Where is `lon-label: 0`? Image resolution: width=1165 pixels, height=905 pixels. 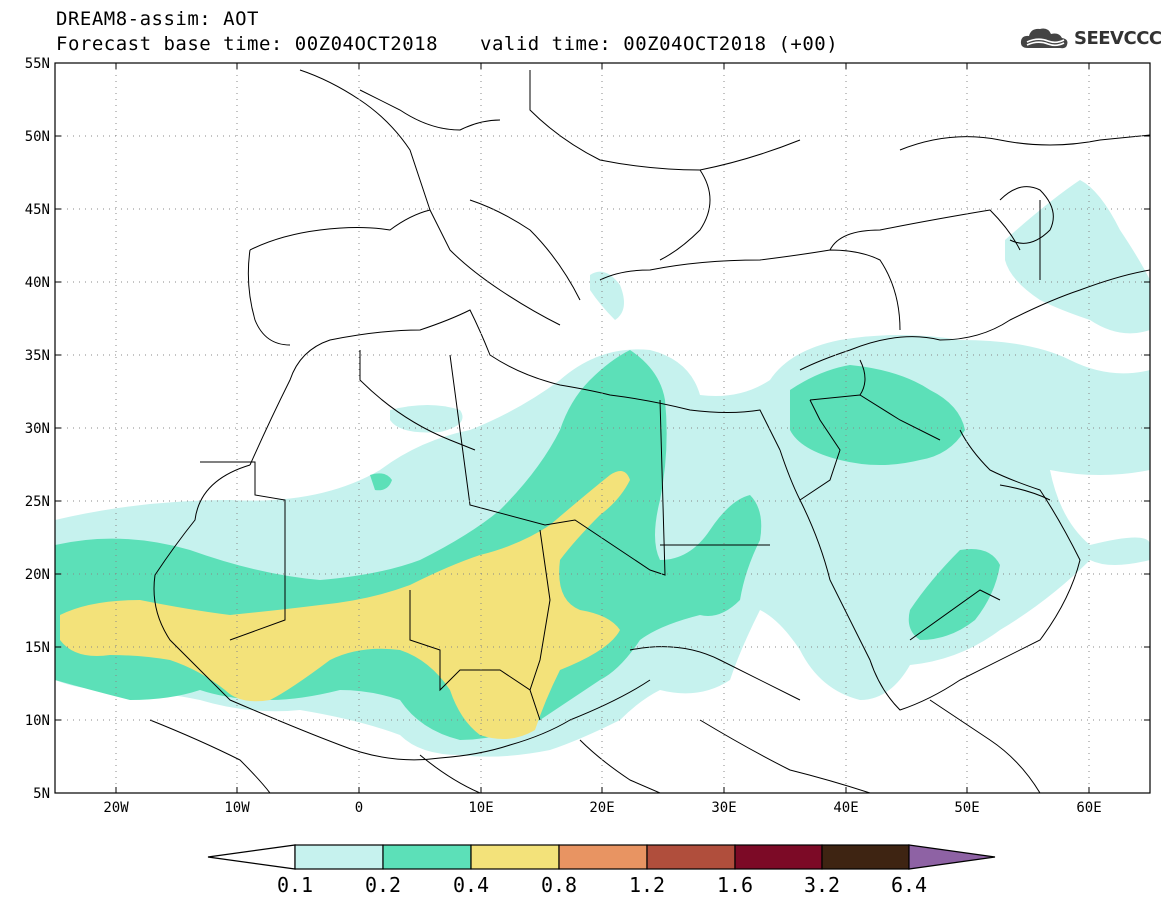
lon-label: 0 is located at coordinates (359, 808).